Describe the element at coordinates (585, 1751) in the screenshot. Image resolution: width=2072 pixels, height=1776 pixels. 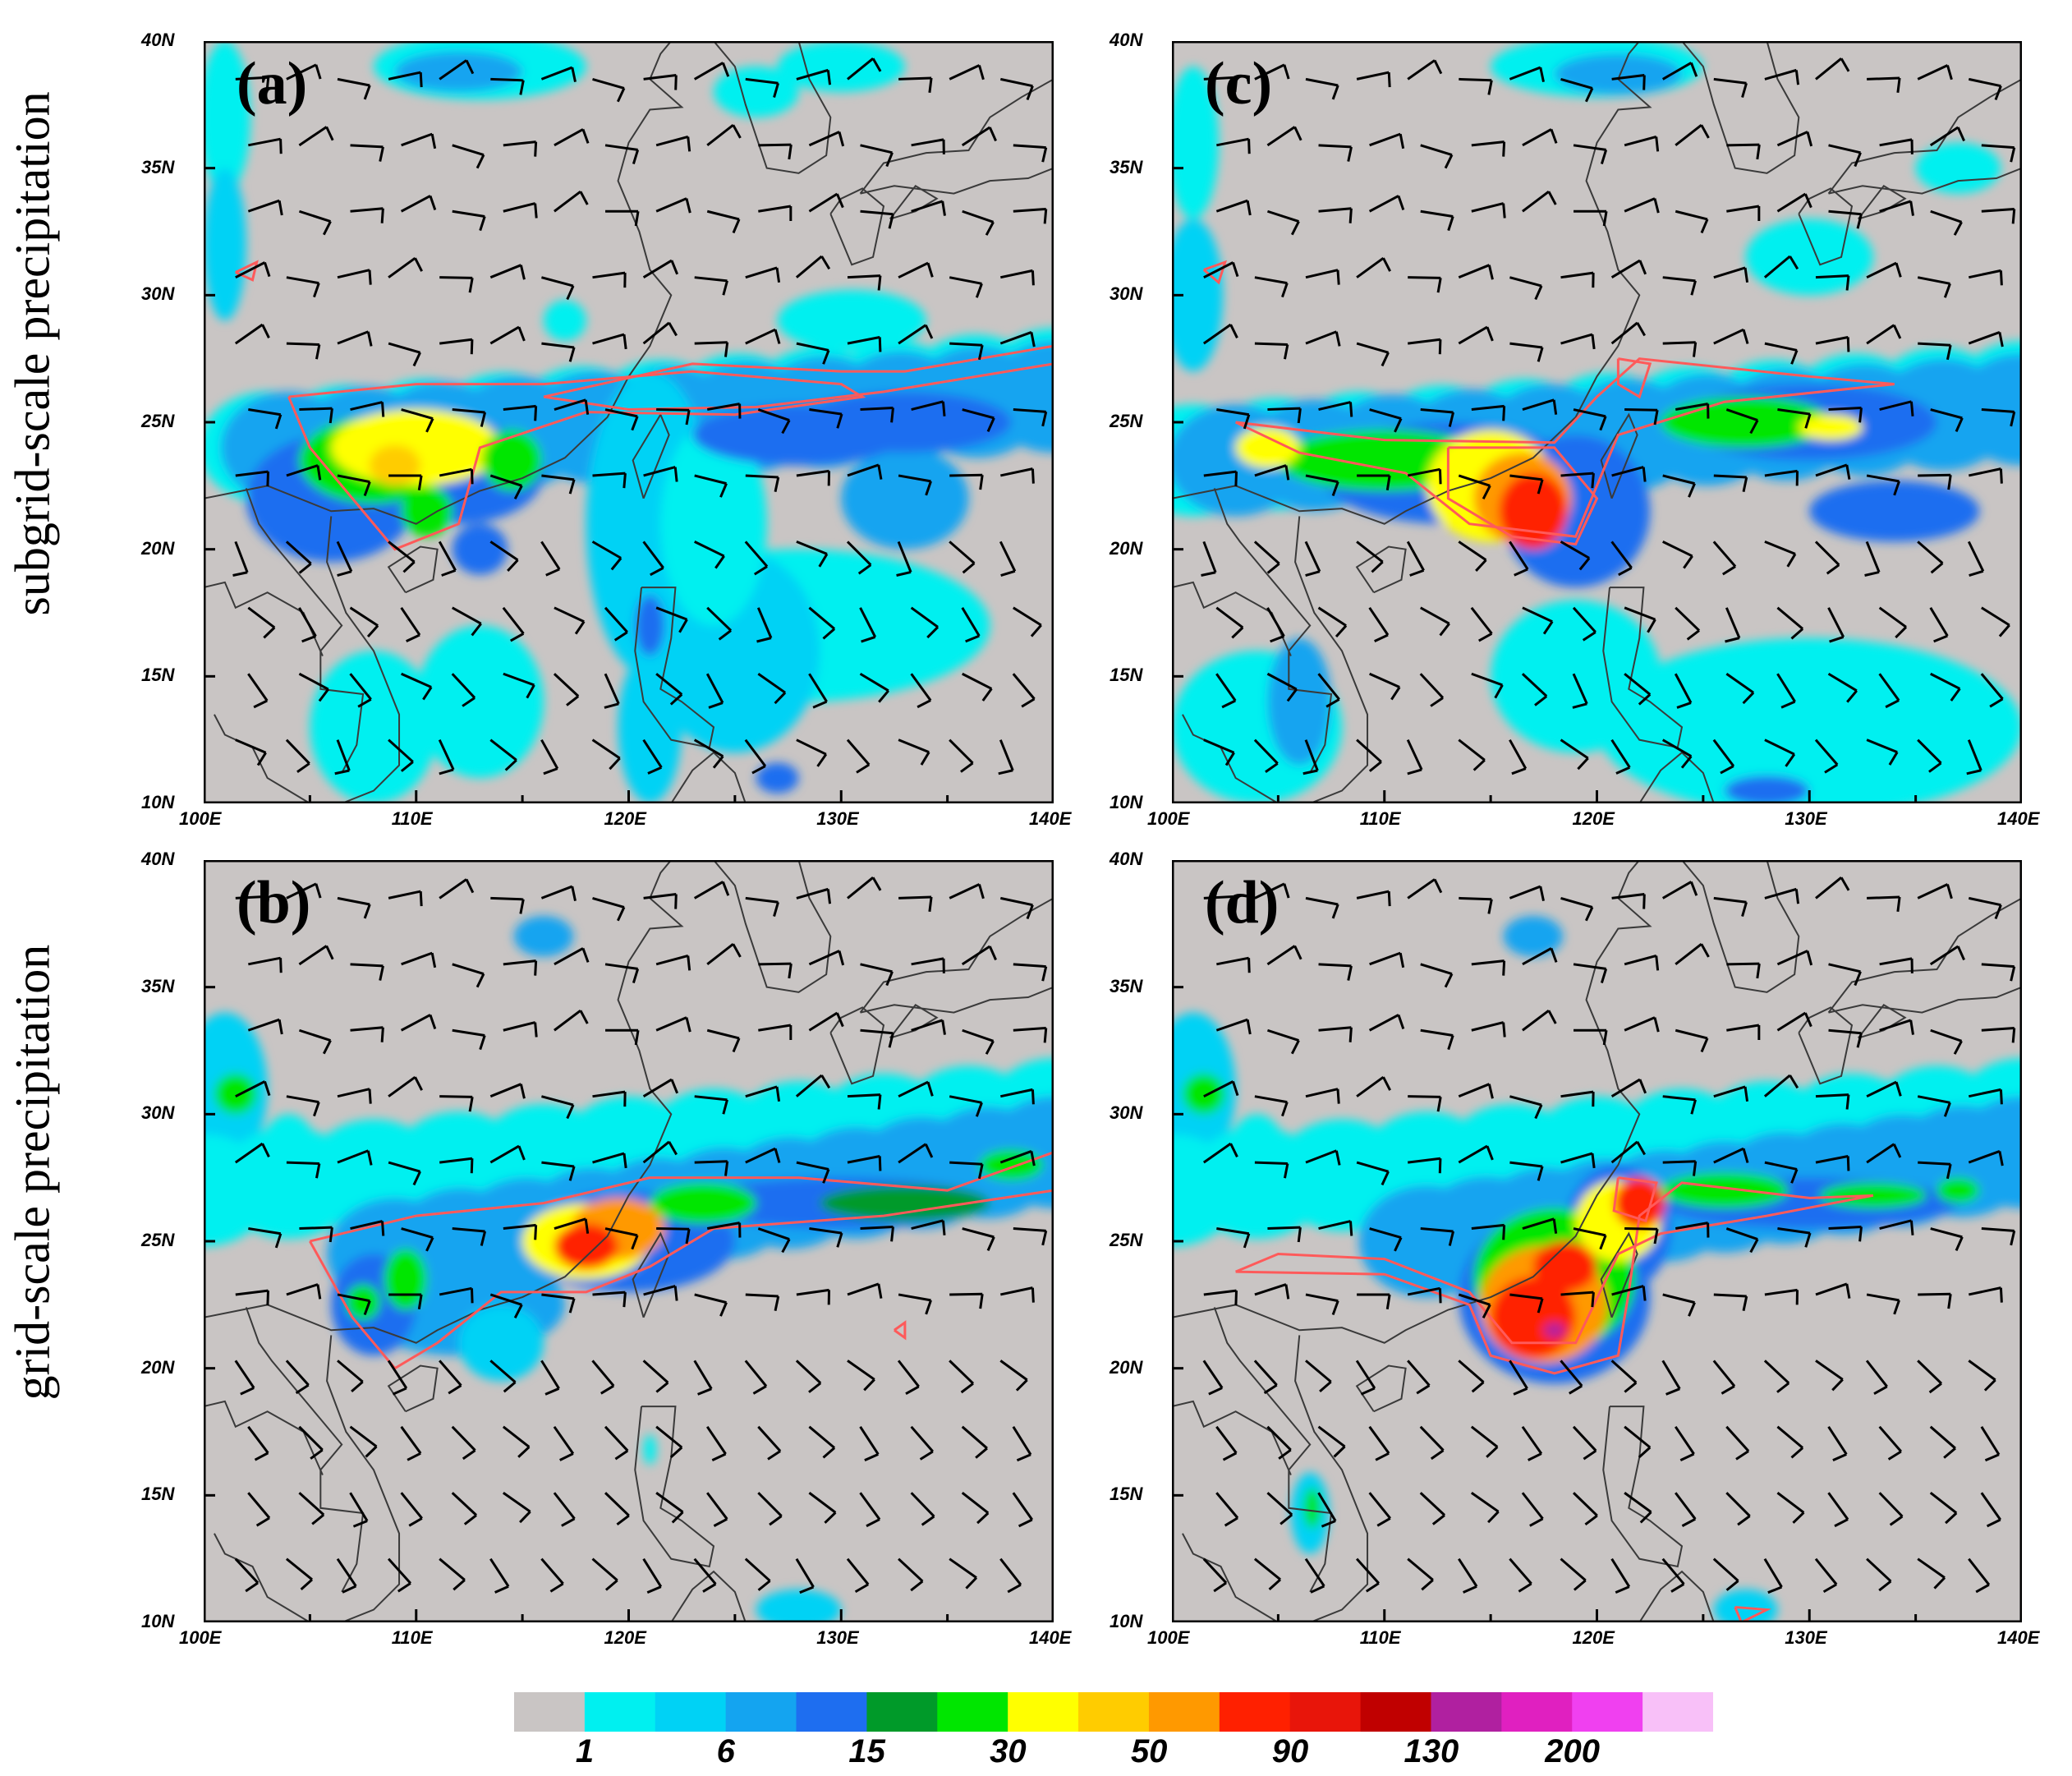
I see `colorbar-label: 1` at that location.